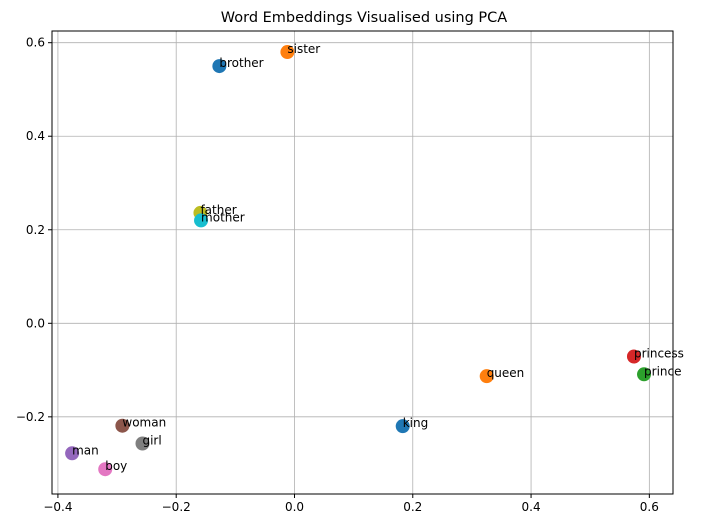 The height and width of the screenshot is (526, 703). I want to click on x-tick-label: 0.4, so click(531, 507).